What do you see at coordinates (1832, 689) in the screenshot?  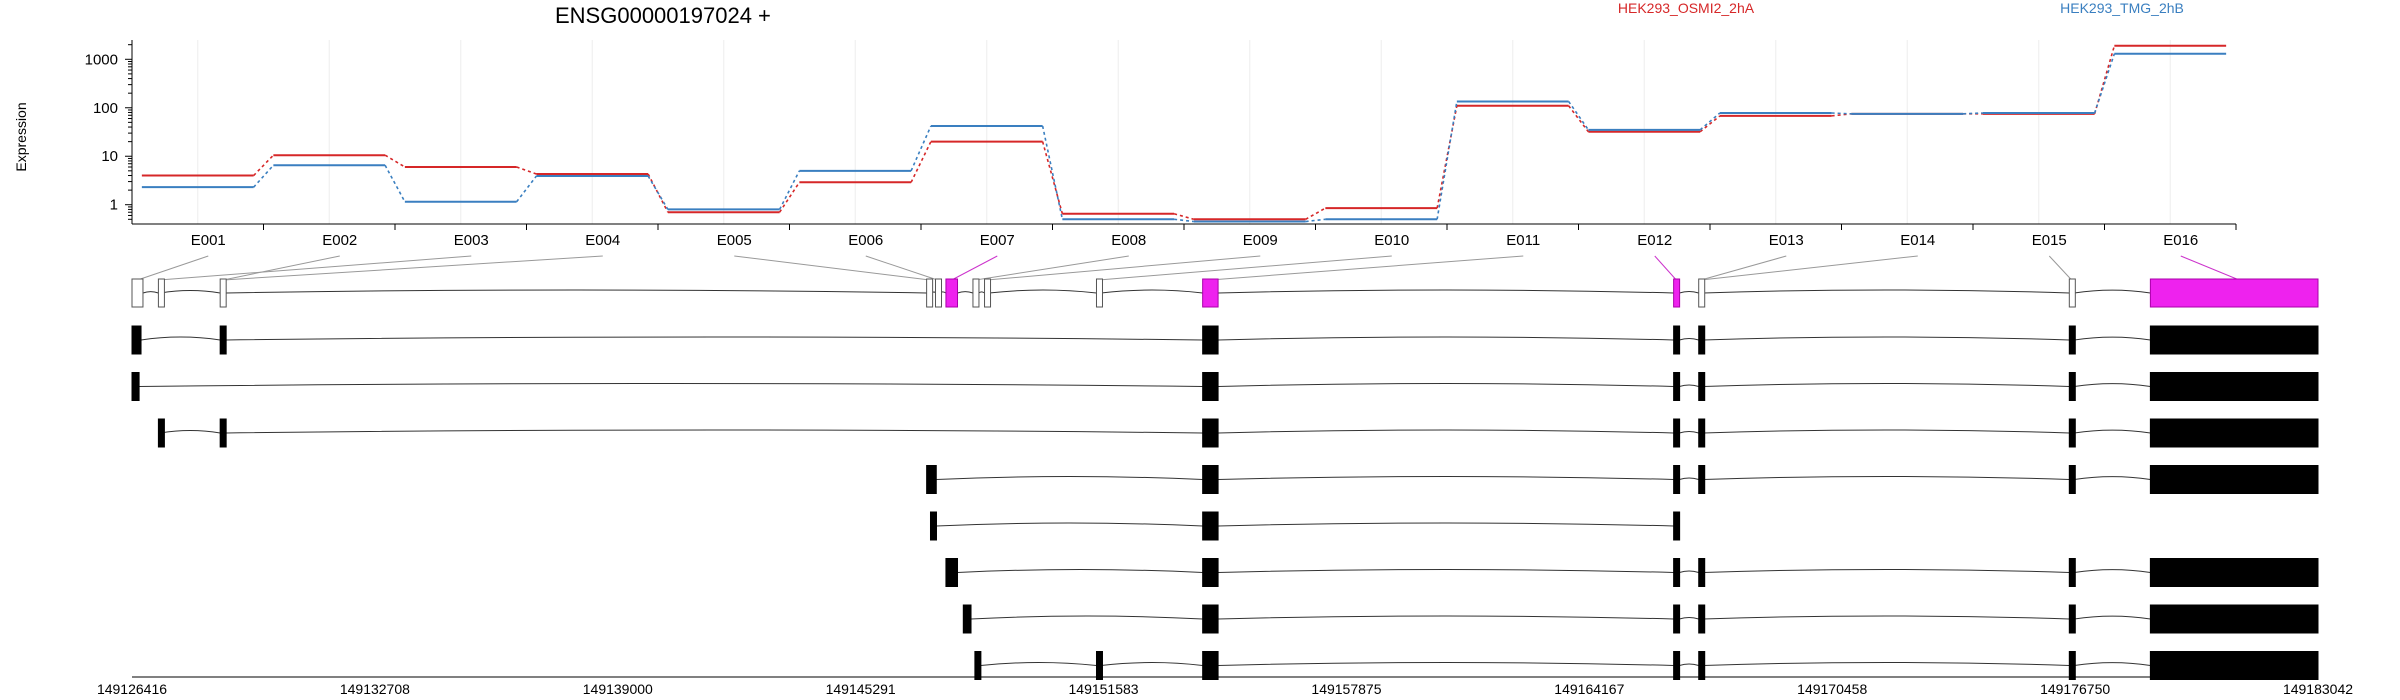 I see `coord-tick-label: 149170458` at bounding box center [1832, 689].